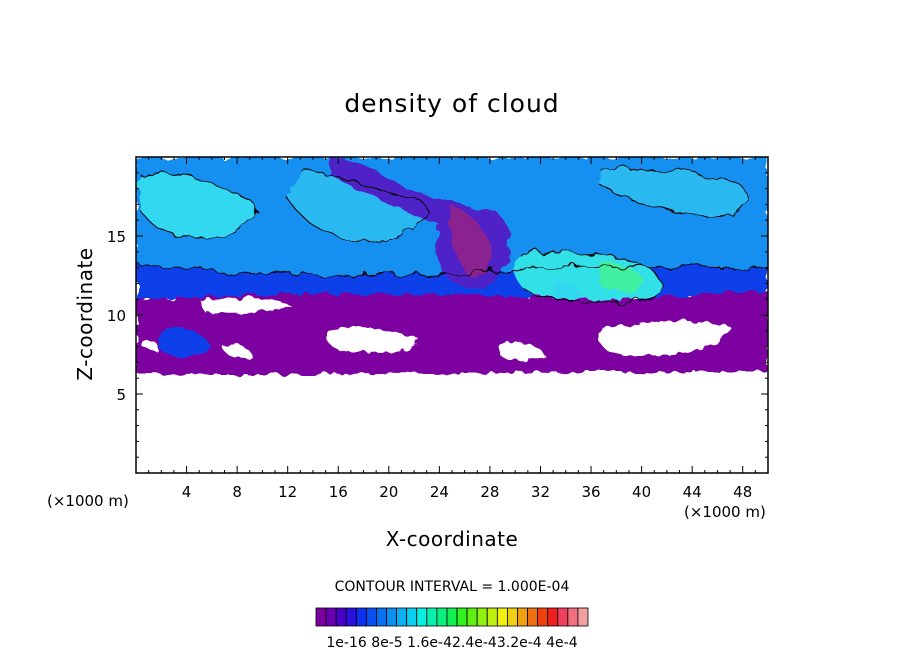 The image size is (904, 654). What do you see at coordinates (187, 492) in the screenshot?
I see `x-tick-label: 4` at bounding box center [187, 492].